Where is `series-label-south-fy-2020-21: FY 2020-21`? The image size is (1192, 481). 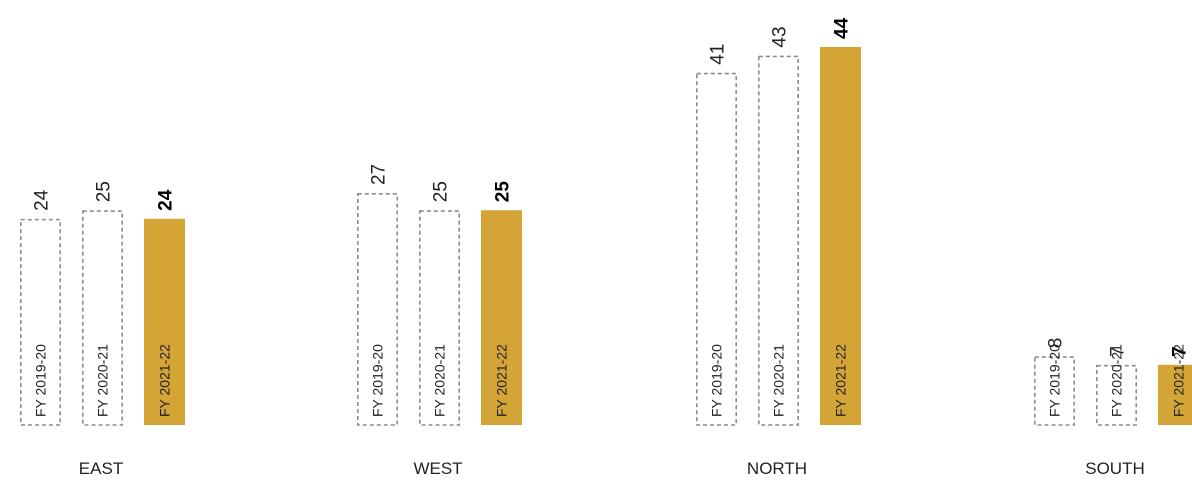 series-label-south-fy-2020-21: FY 2020-21 is located at coordinates (1117, 380).